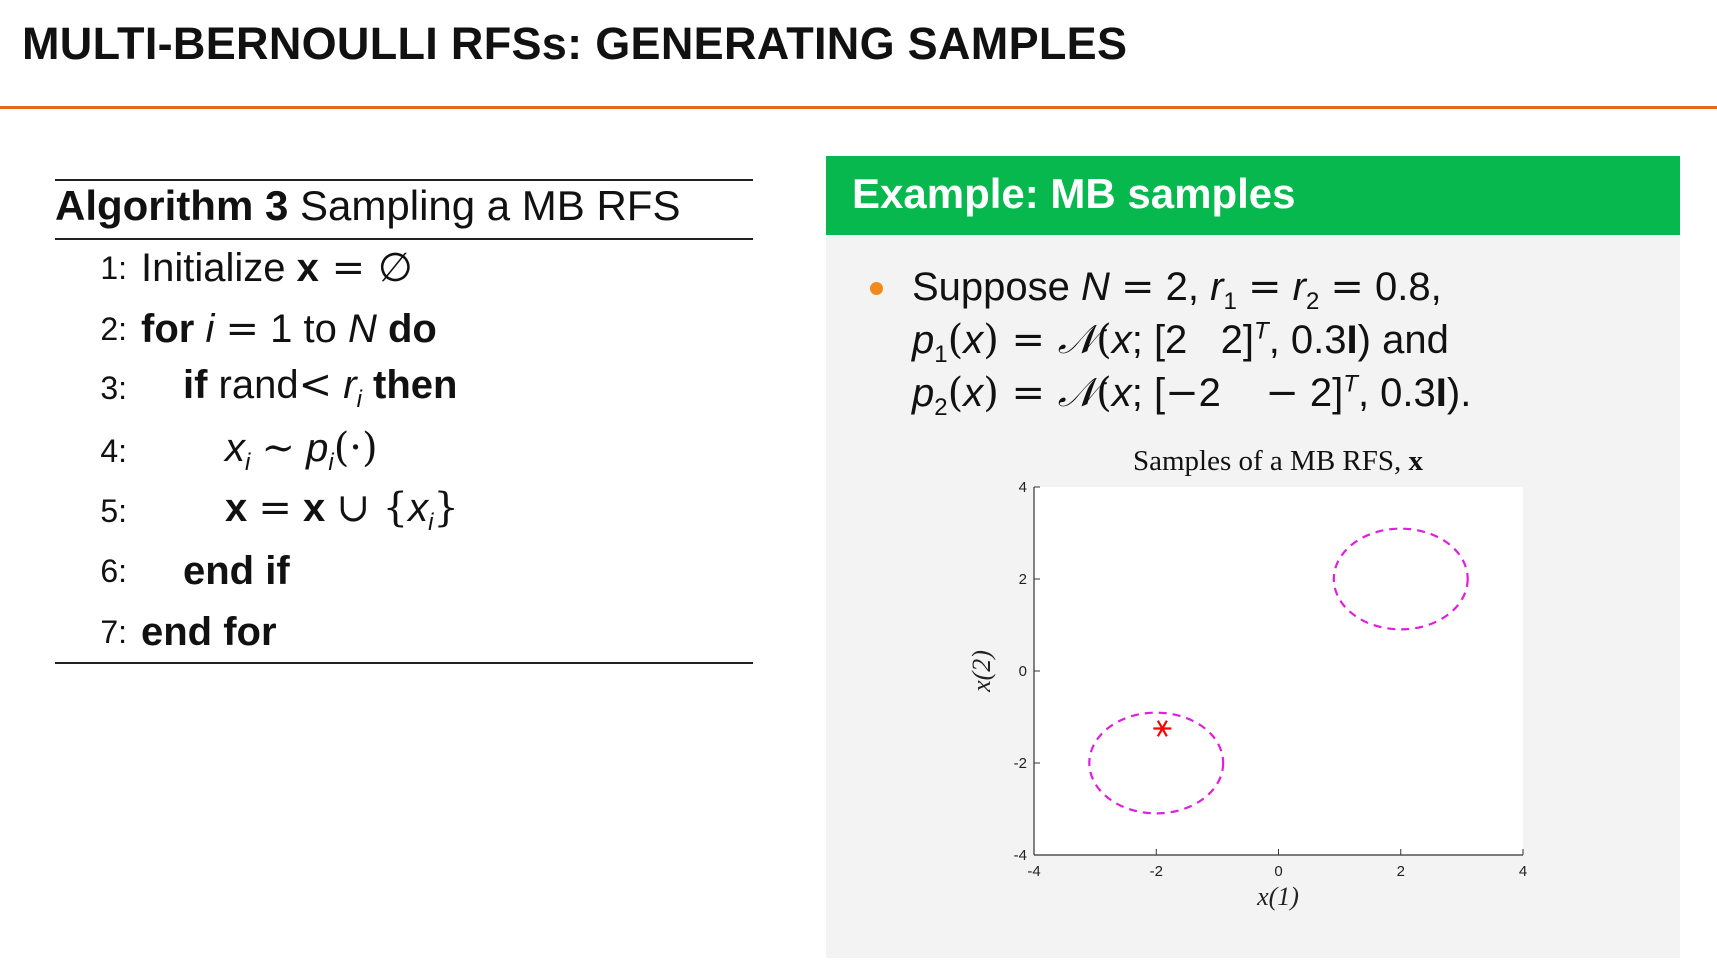  I want to click on algorithm-line-3: 3: if rand< ri then, so click(256, 387).